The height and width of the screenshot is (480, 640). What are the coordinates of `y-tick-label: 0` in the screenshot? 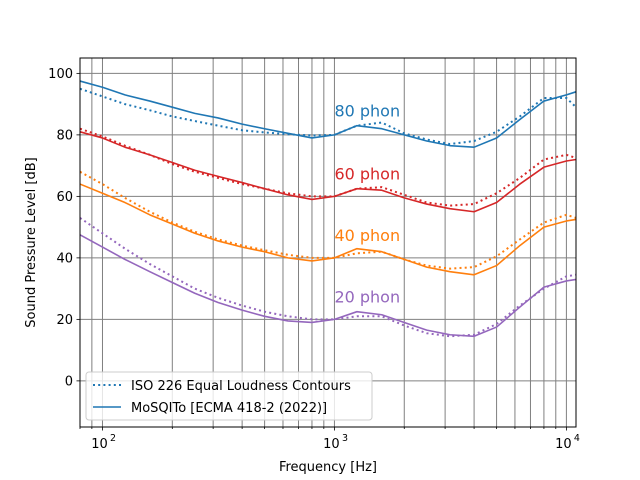 It's located at (69, 381).